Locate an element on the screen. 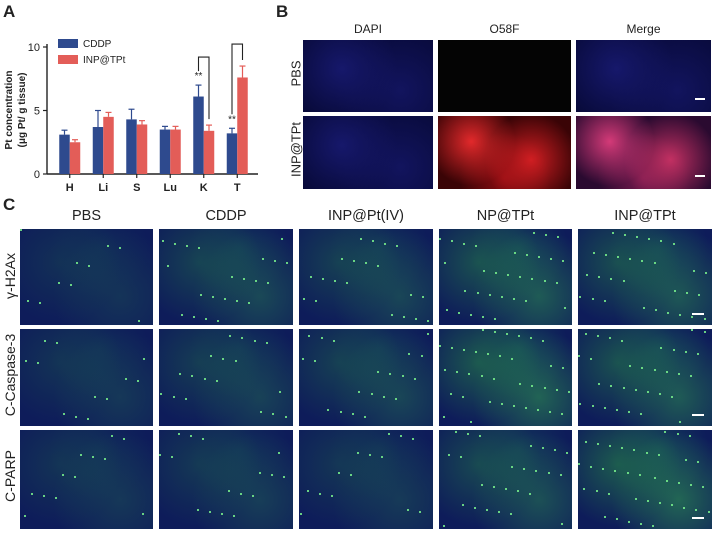 The height and width of the screenshot is (539, 714). panel-b-row-label-inptpt: INP@TPt is located at coordinates (296, 149).